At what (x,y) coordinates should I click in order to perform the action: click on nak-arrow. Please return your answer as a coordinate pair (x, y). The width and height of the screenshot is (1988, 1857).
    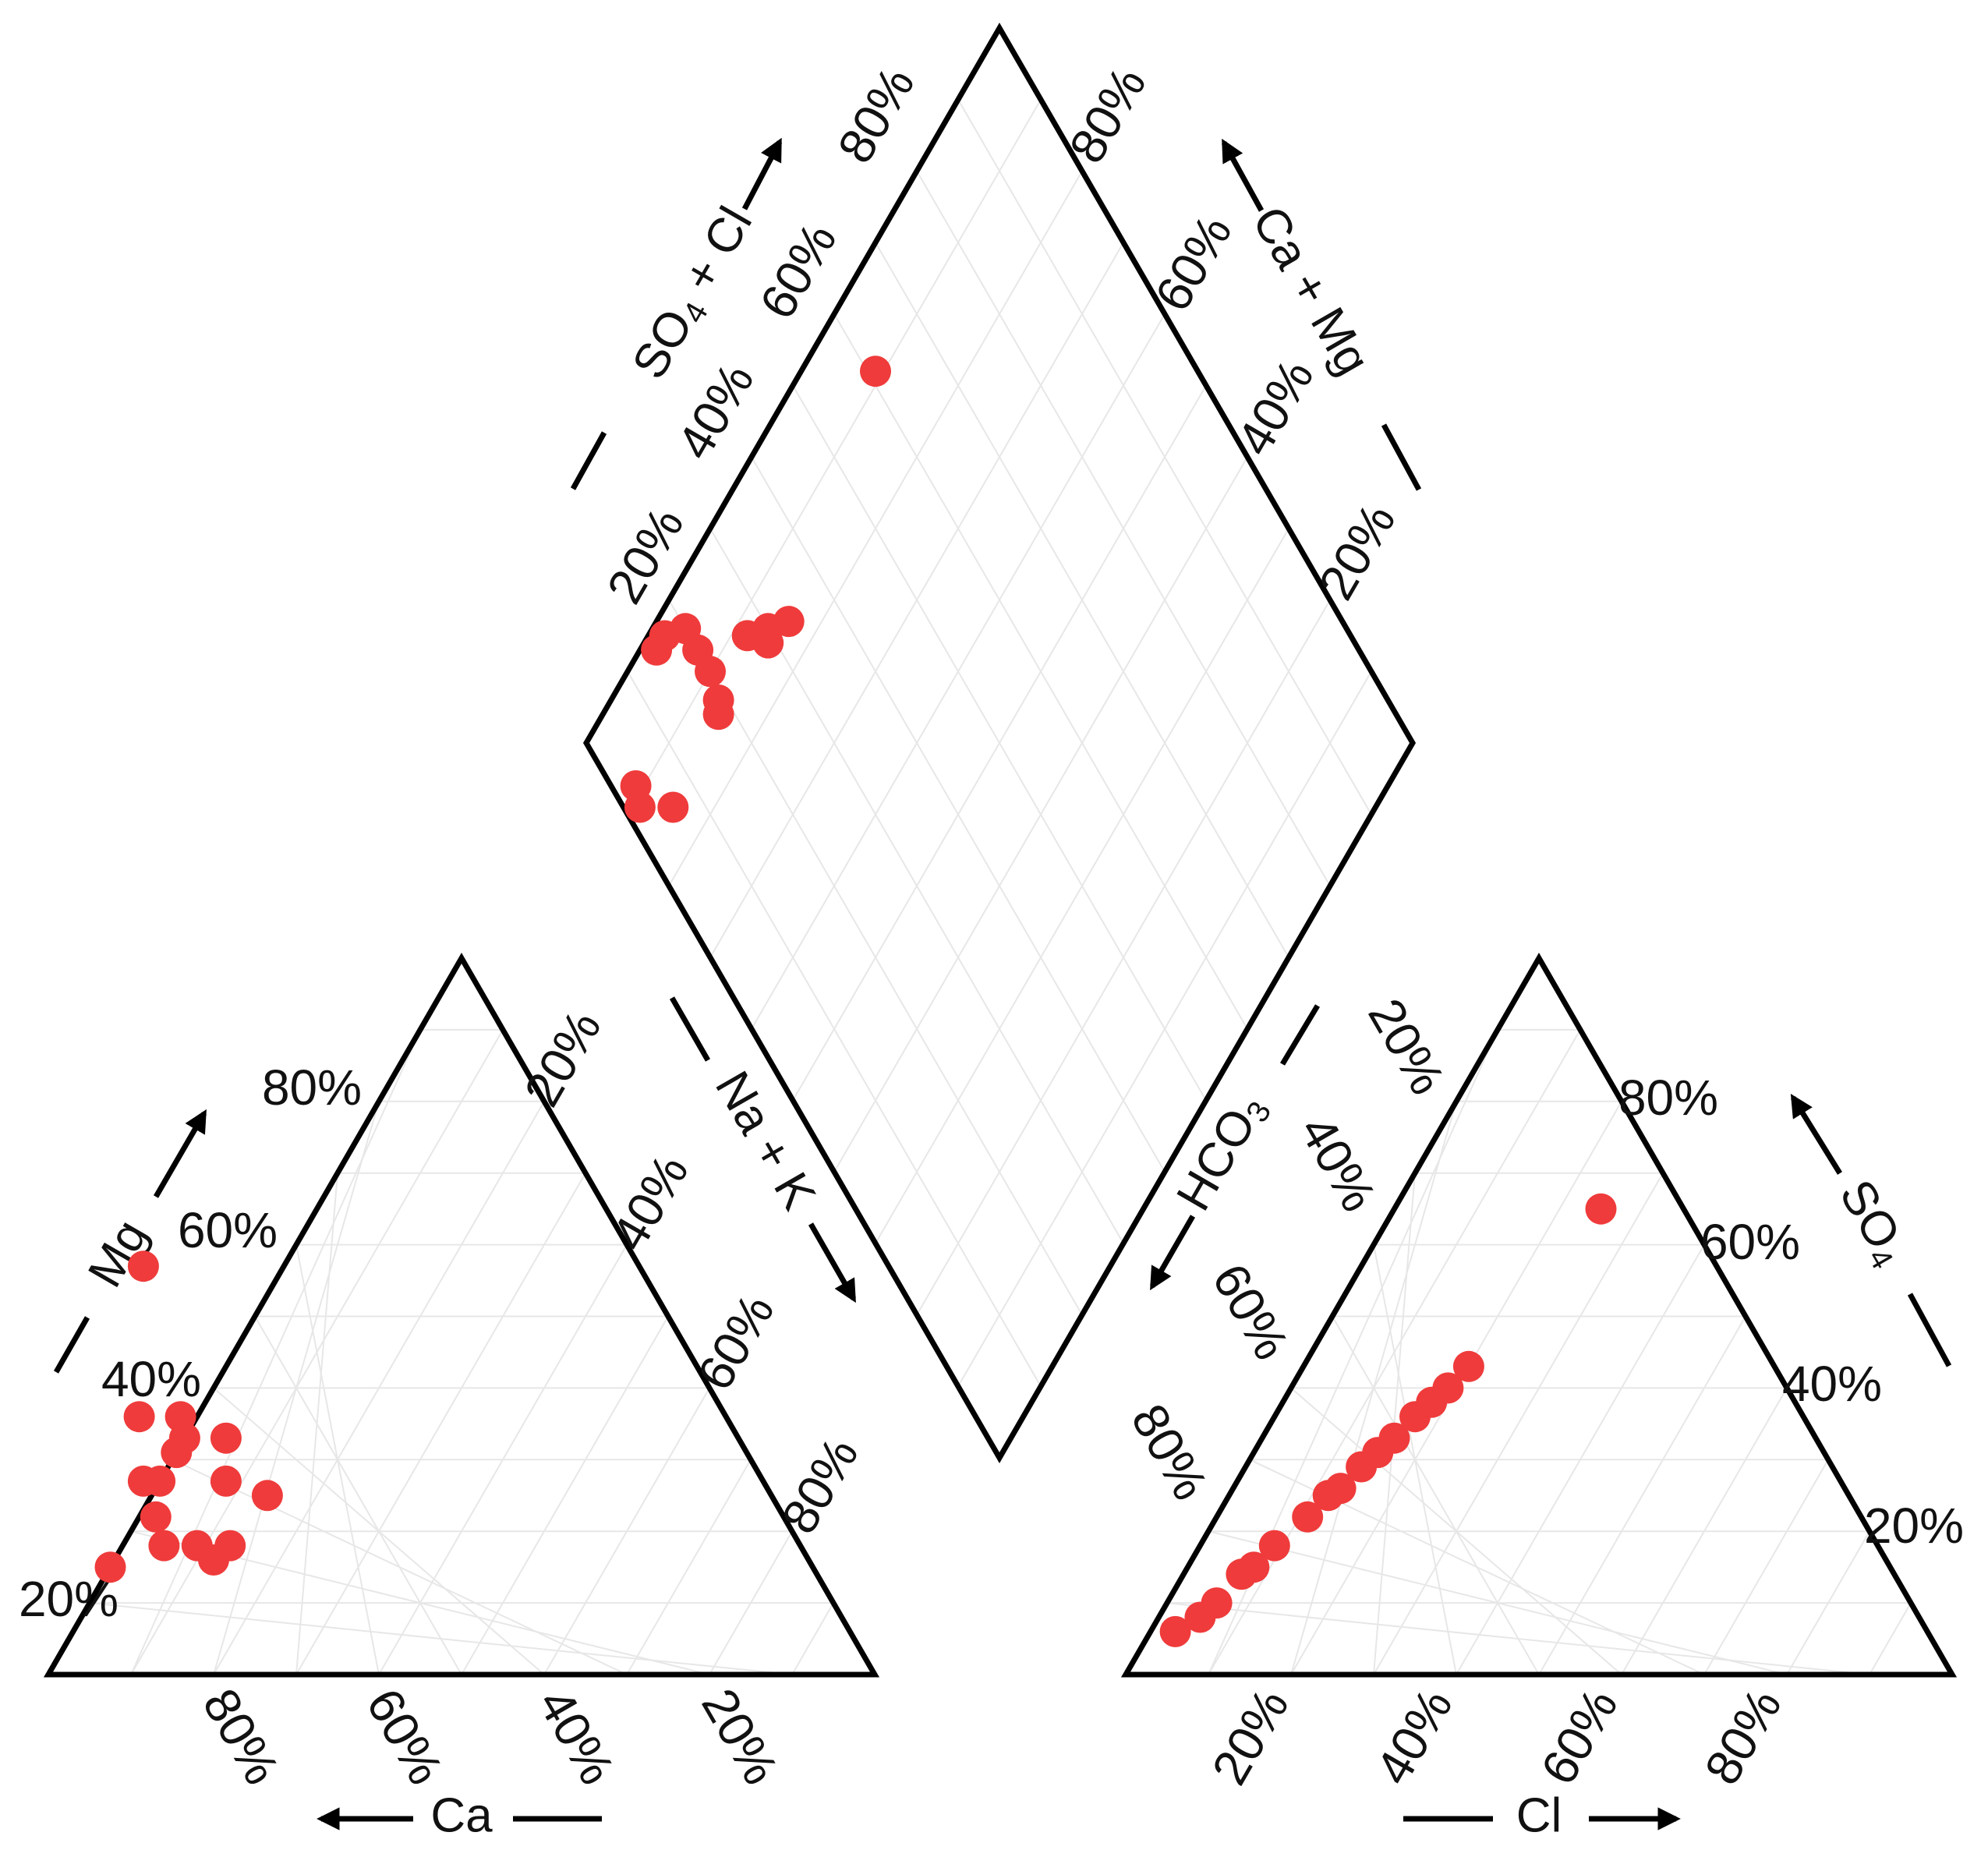
    Looking at the image, I should click on (832, 1262).